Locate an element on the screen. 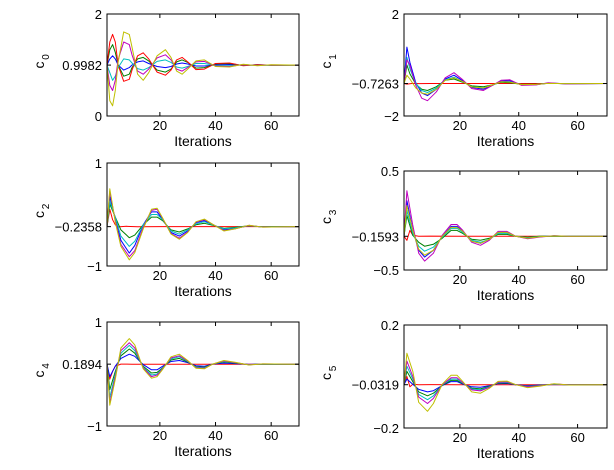 The height and width of the screenshot is (470, 614). y-axis-label: c0 is located at coordinates (41, 61).